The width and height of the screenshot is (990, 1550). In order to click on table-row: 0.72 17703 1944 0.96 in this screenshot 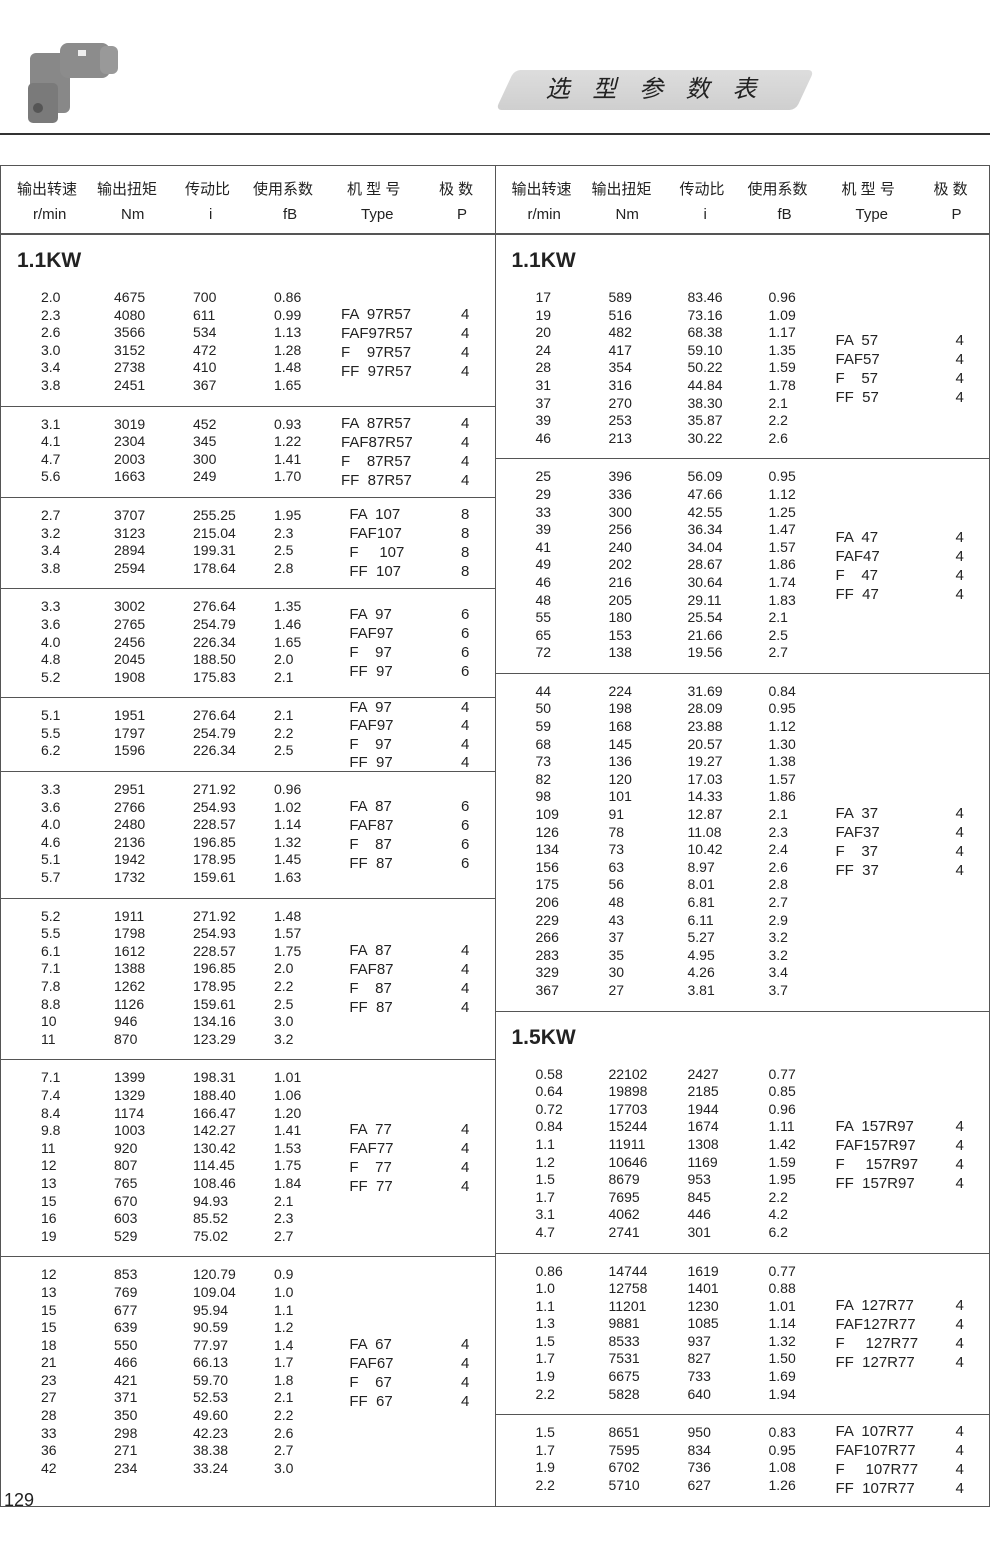, I will do `click(743, 1110)`.